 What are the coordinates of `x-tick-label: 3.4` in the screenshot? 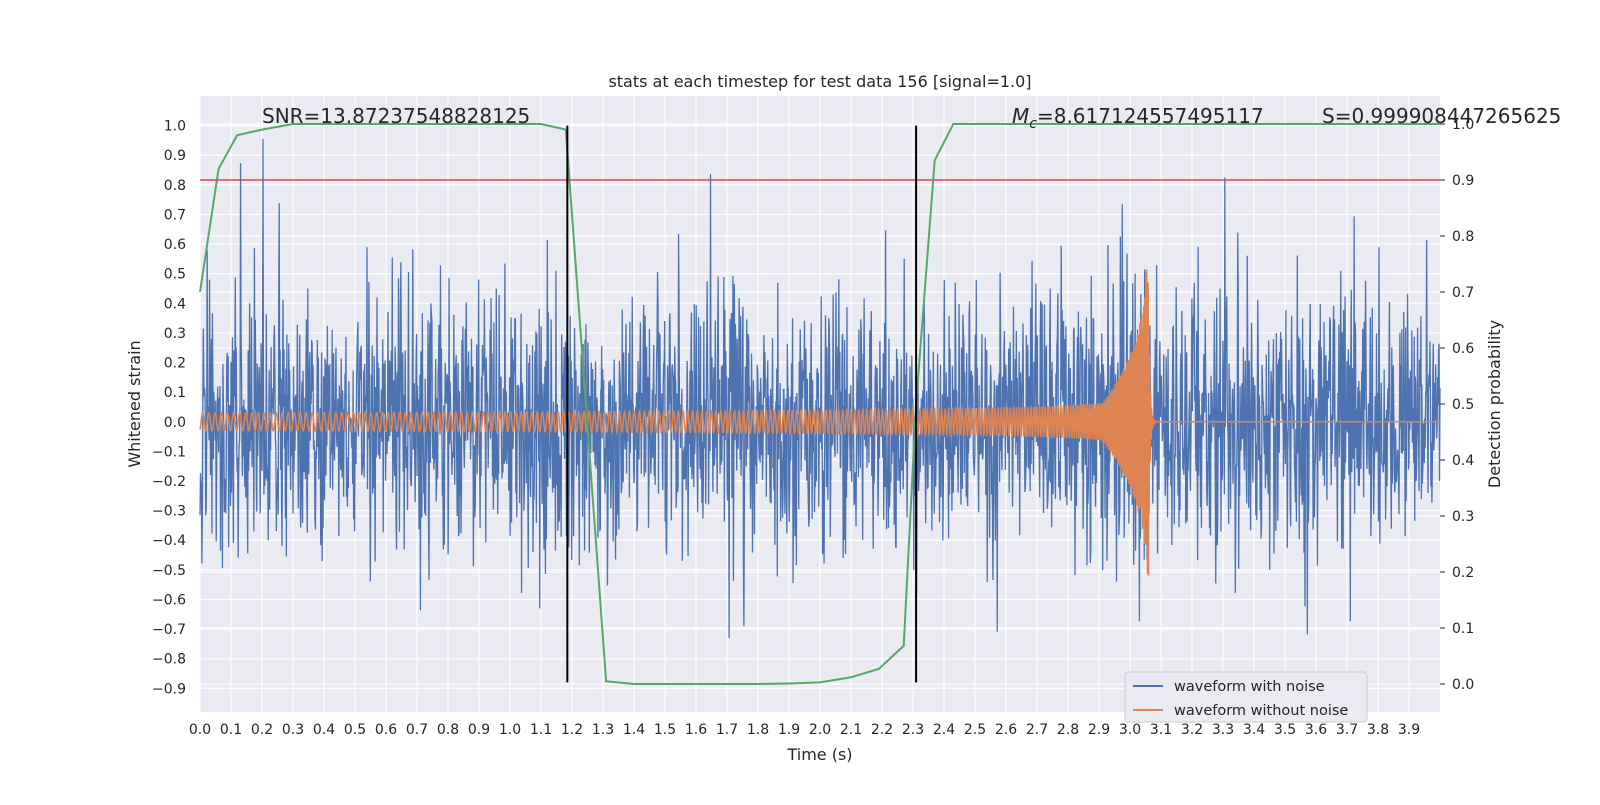 It's located at (1254, 730).